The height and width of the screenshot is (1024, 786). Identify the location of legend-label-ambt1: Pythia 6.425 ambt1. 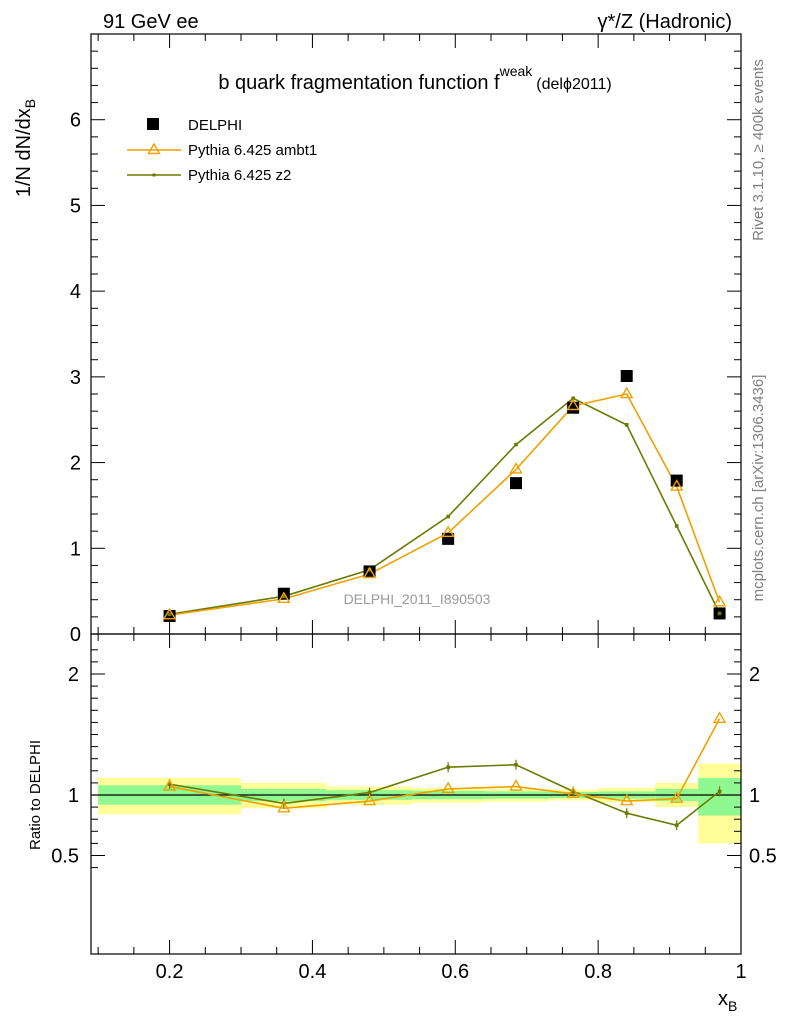
(252, 150).